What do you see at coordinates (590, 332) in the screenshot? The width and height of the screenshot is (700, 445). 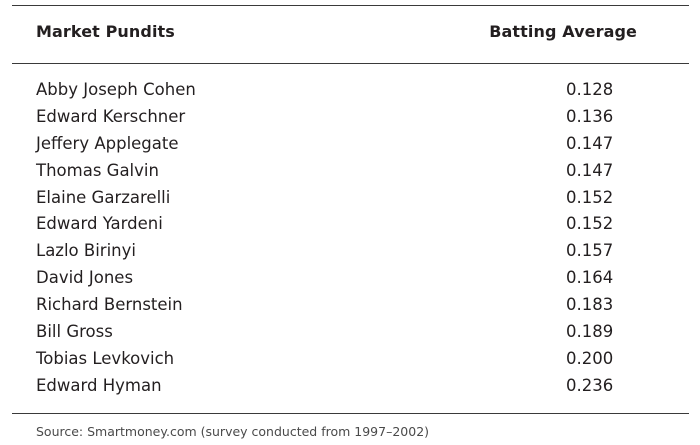 I see `batting-average-cell: 0.189` at bounding box center [590, 332].